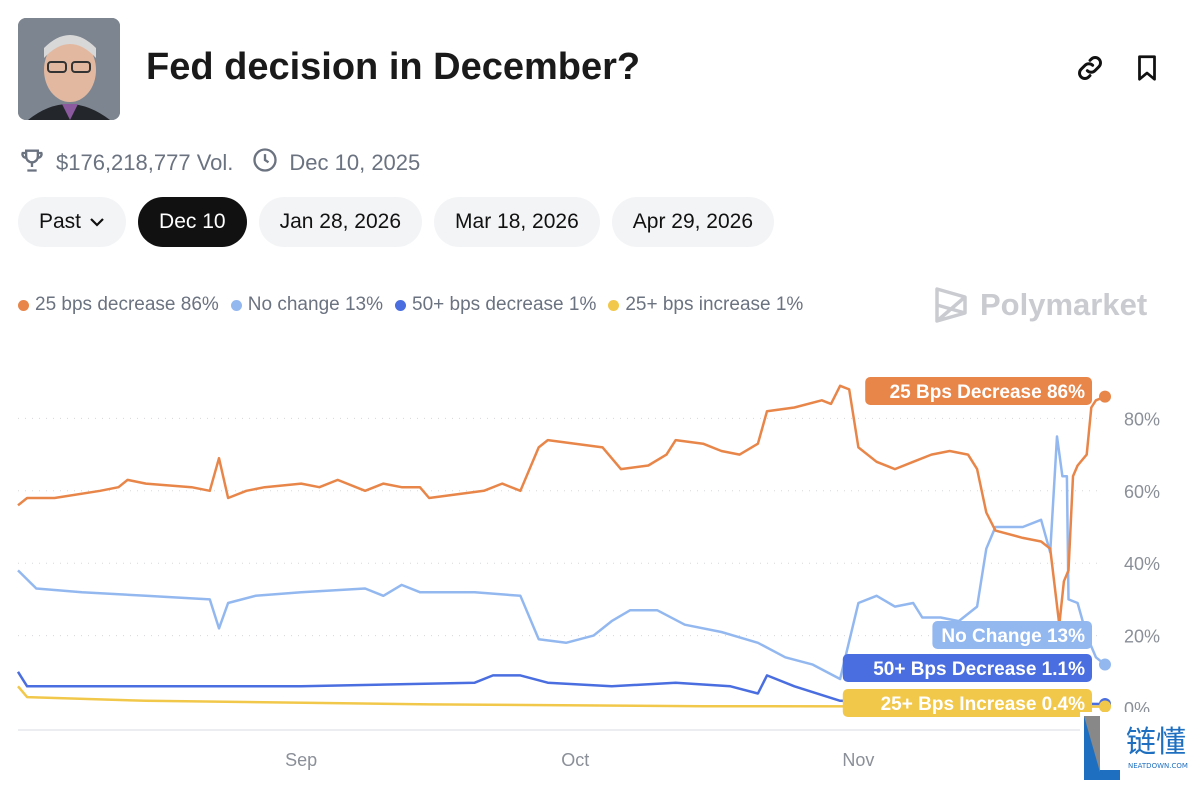 The height and width of the screenshot is (785, 1198). What do you see at coordinates (1156, 742) in the screenshot?
I see `svg-text: 链懂` at bounding box center [1156, 742].